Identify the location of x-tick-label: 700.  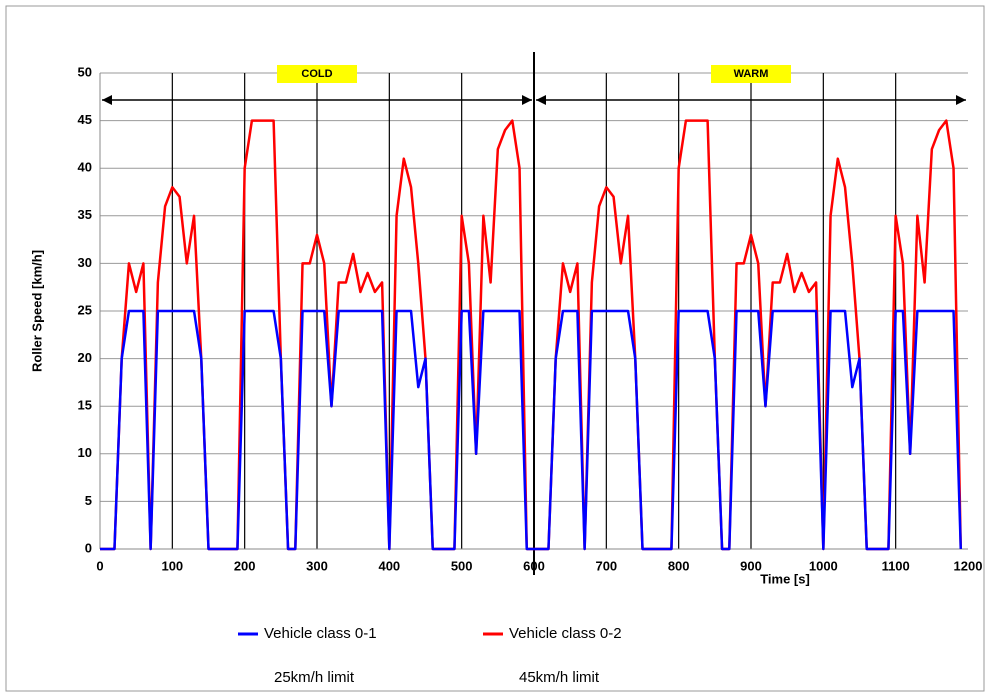
(606, 565).